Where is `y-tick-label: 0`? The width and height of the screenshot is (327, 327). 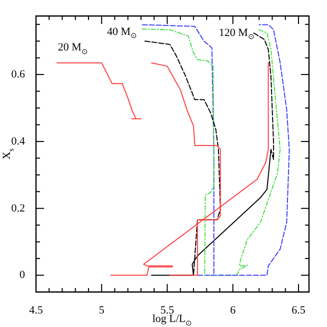
y-tick-label: 0 is located at coordinates (23, 275).